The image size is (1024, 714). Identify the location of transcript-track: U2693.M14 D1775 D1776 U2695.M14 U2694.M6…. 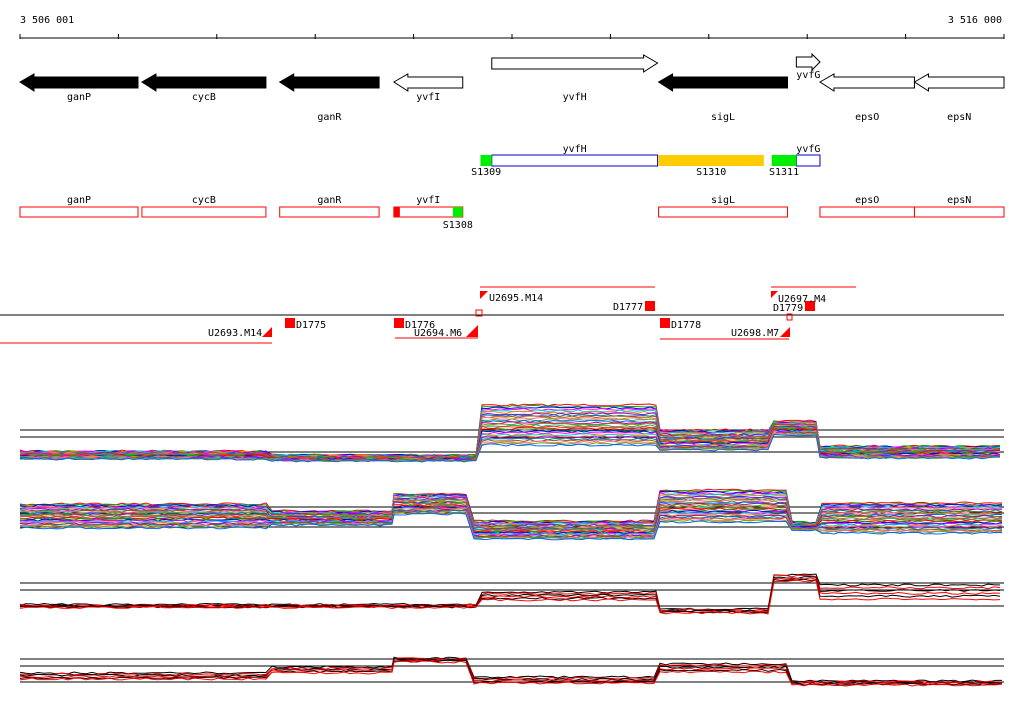
(502, 315).